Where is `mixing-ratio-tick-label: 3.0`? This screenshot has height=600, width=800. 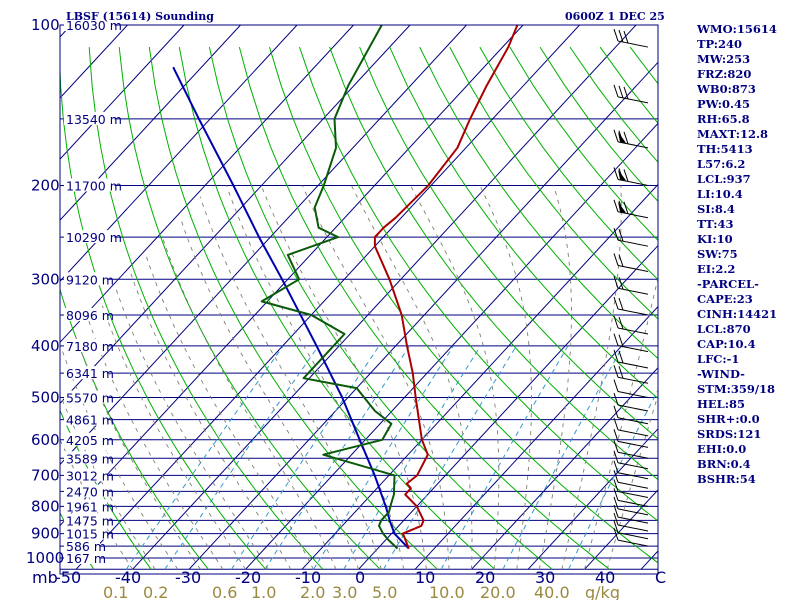
mixing-ratio-tick-label: 3.0 is located at coordinates (344, 591).